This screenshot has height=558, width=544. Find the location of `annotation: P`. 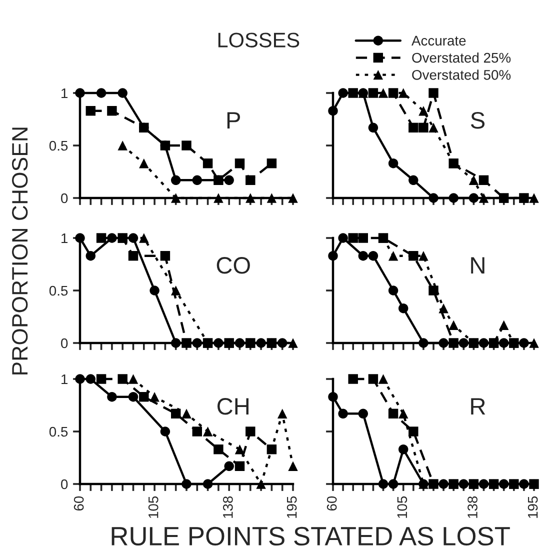

annotation: P is located at coordinates (233, 120).